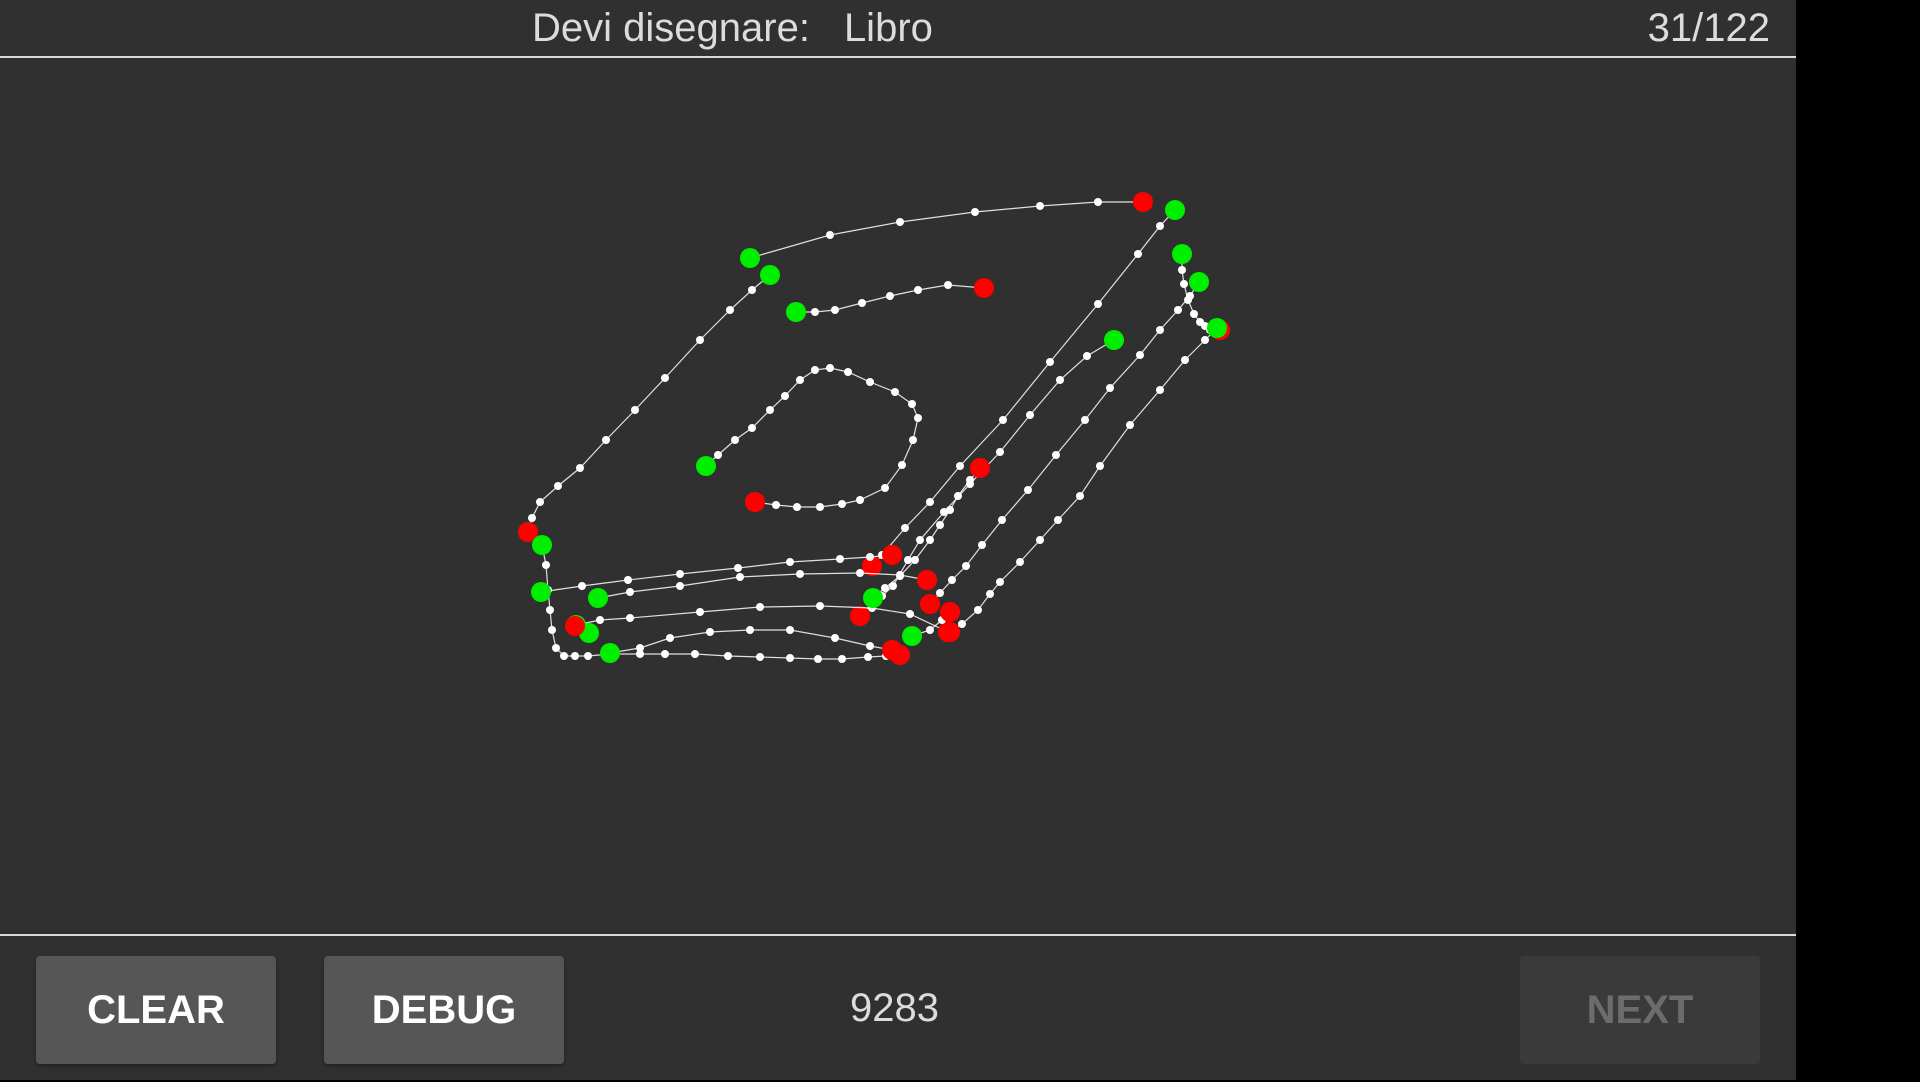 The width and height of the screenshot is (1920, 1082). I want to click on prompt: Devi disegnare: Libro, so click(732, 28).